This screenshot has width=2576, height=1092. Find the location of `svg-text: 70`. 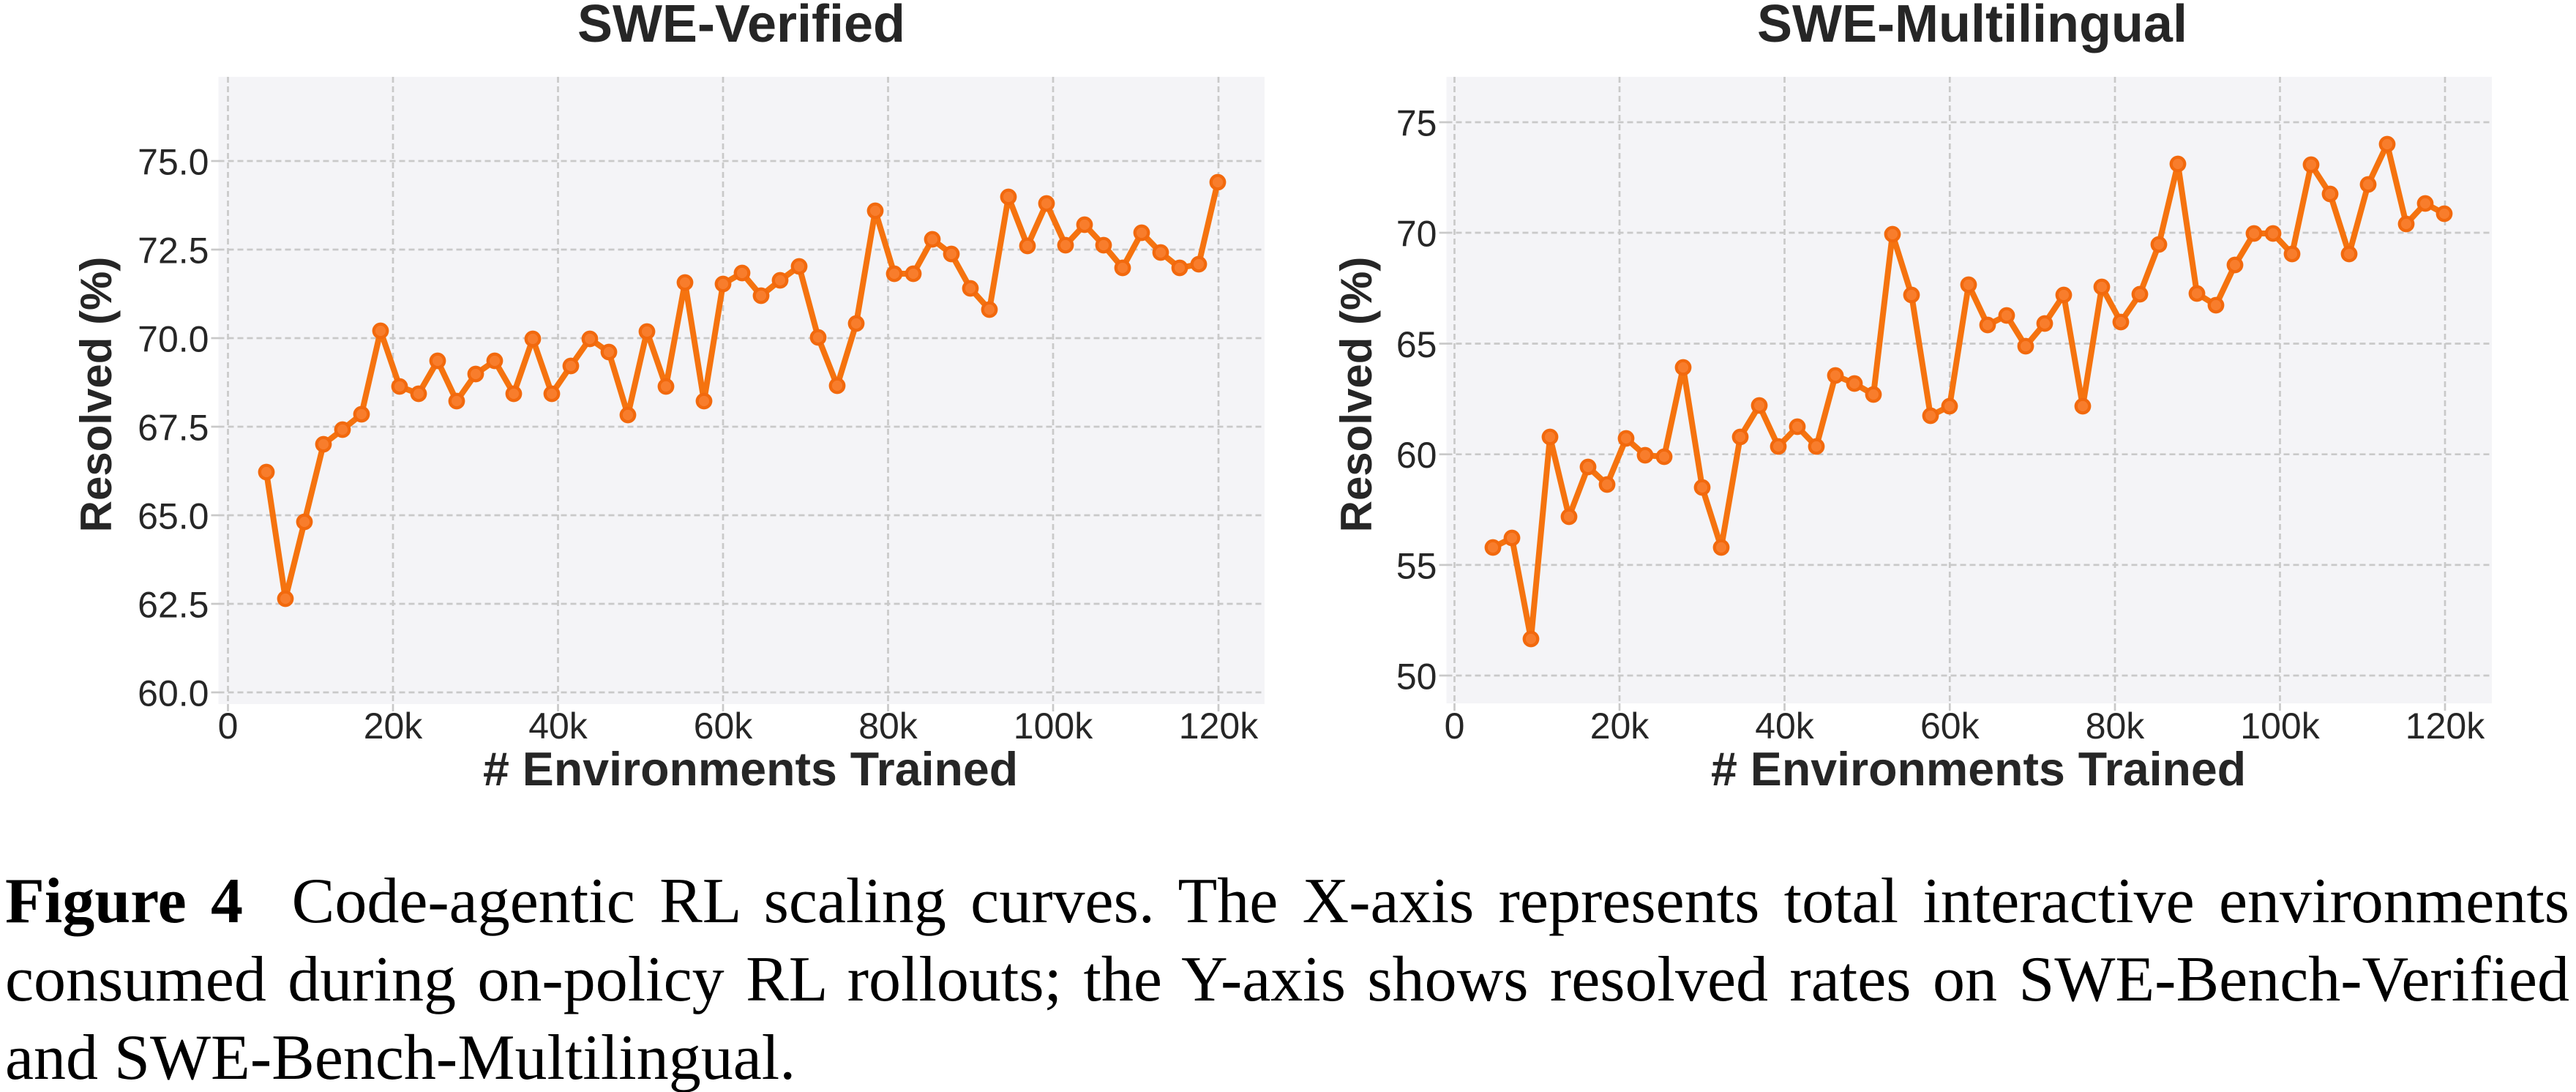

svg-text: 70 is located at coordinates (1416, 235).